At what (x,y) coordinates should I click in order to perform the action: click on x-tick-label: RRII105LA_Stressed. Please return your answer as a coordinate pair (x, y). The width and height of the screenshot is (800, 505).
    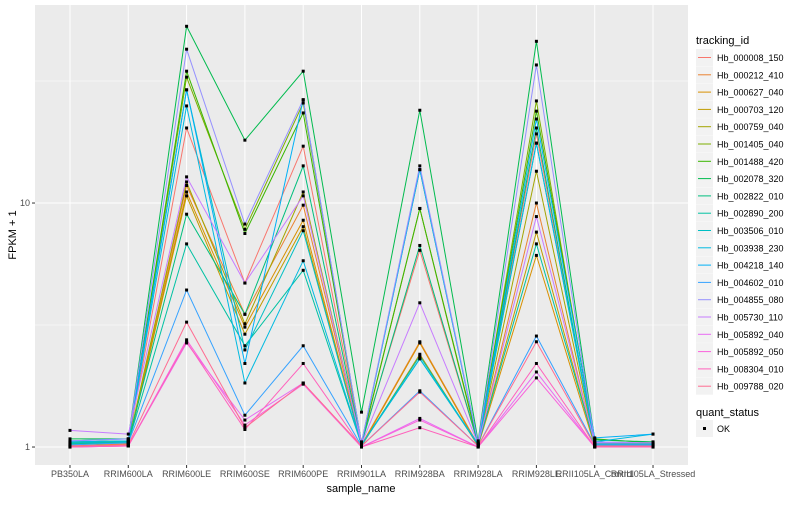
    Looking at the image, I should click on (653, 474).